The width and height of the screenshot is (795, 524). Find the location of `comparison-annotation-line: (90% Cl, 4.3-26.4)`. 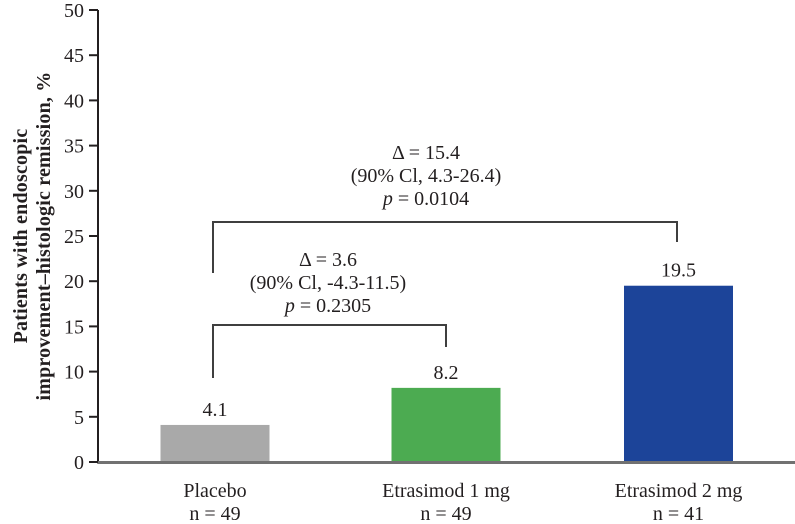

comparison-annotation-line: (90% Cl, 4.3-26.4) is located at coordinates (426, 176).